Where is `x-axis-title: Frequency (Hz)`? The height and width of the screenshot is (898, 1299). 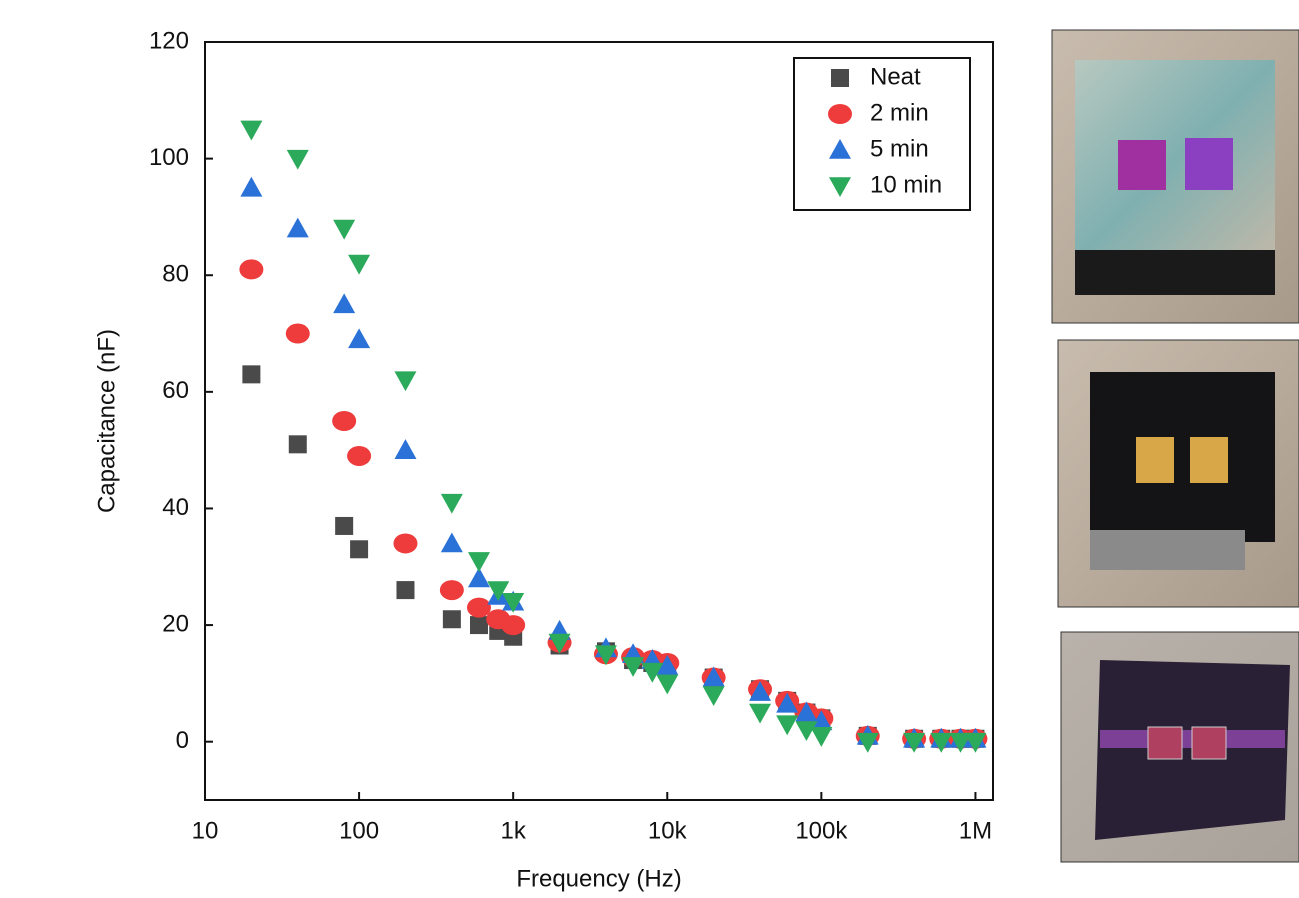
x-axis-title: Frequency (Hz) is located at coordinates (598, 878).